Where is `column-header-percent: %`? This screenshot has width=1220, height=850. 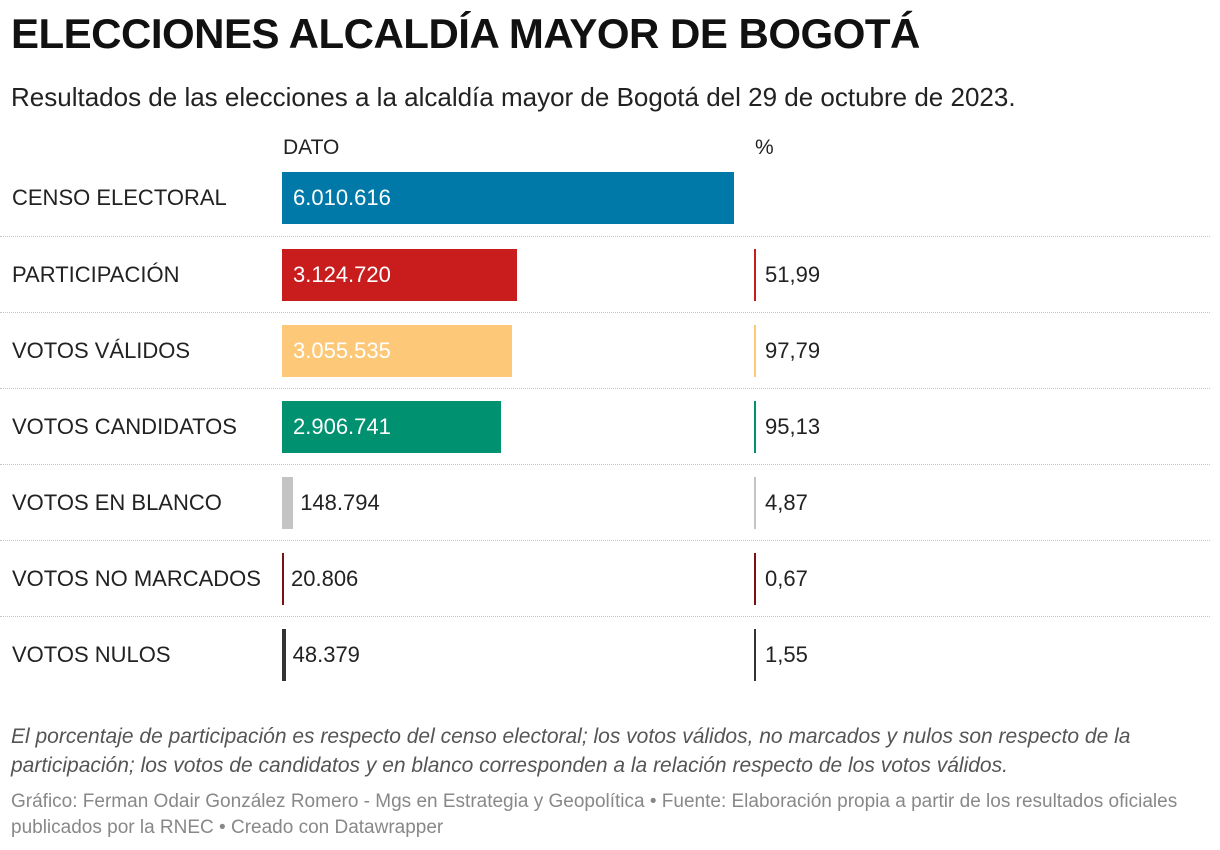 column-header-percent: % is located at coordinates (764, 147).